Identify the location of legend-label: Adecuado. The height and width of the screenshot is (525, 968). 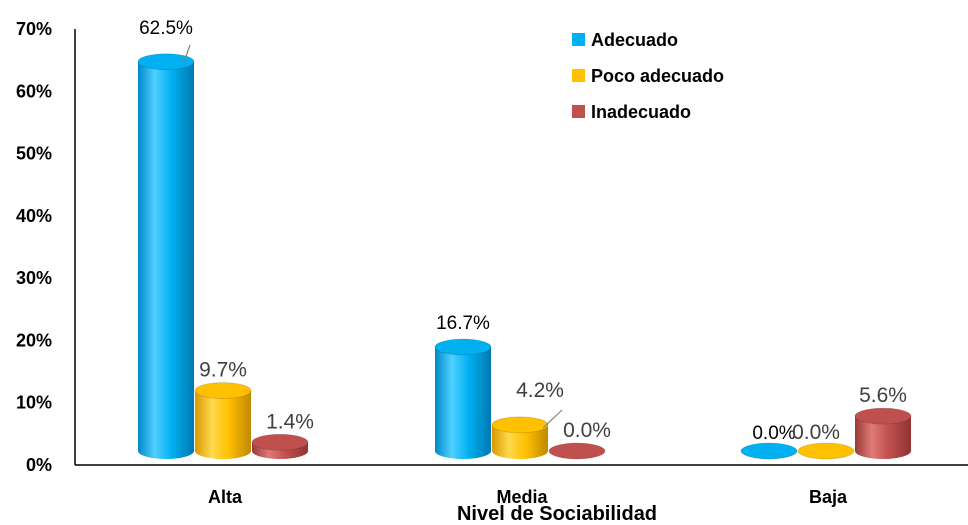
(634, 40).